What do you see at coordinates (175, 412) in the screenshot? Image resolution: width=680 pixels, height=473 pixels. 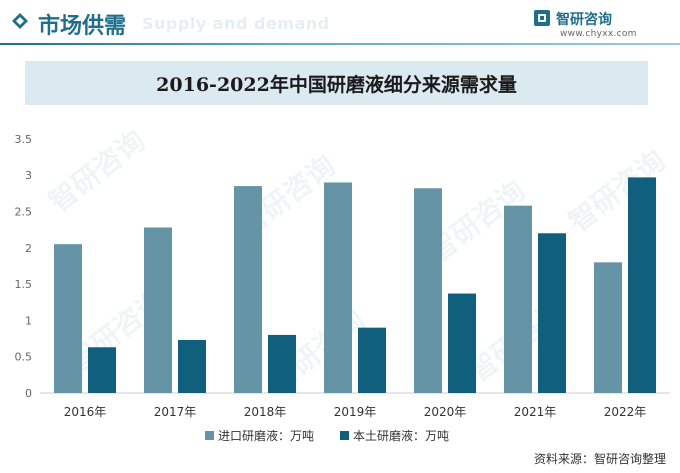 I see `x-tick-label: 2017年` at bounding box center [175, 412].